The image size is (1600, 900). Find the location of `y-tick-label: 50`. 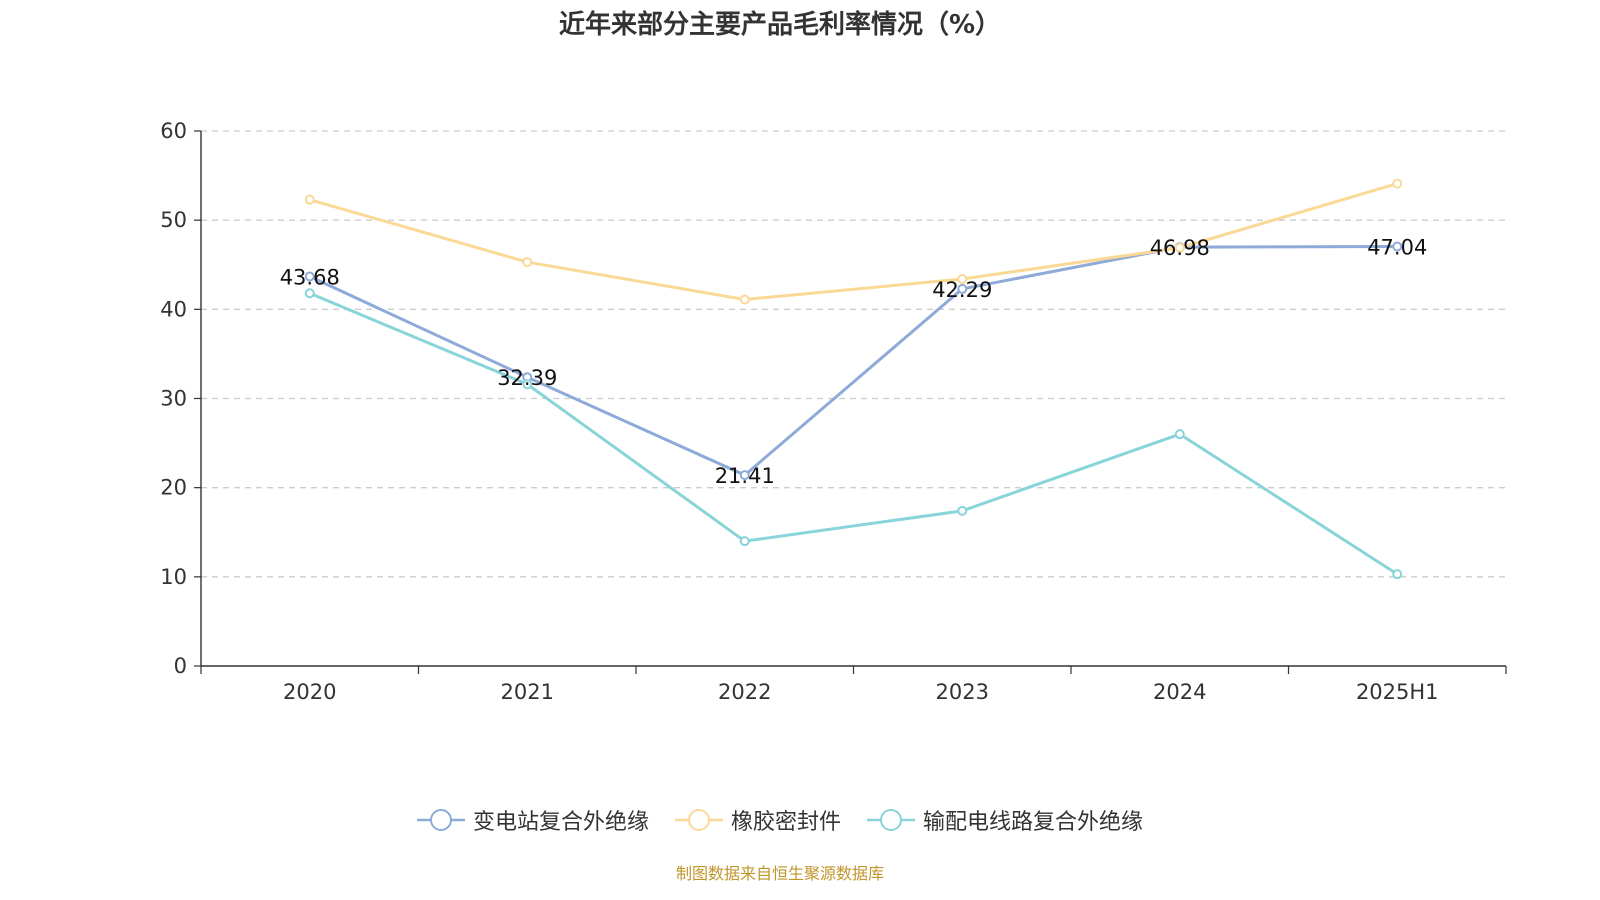

y-tick-label: 50 is located at coordinates (173, 220).